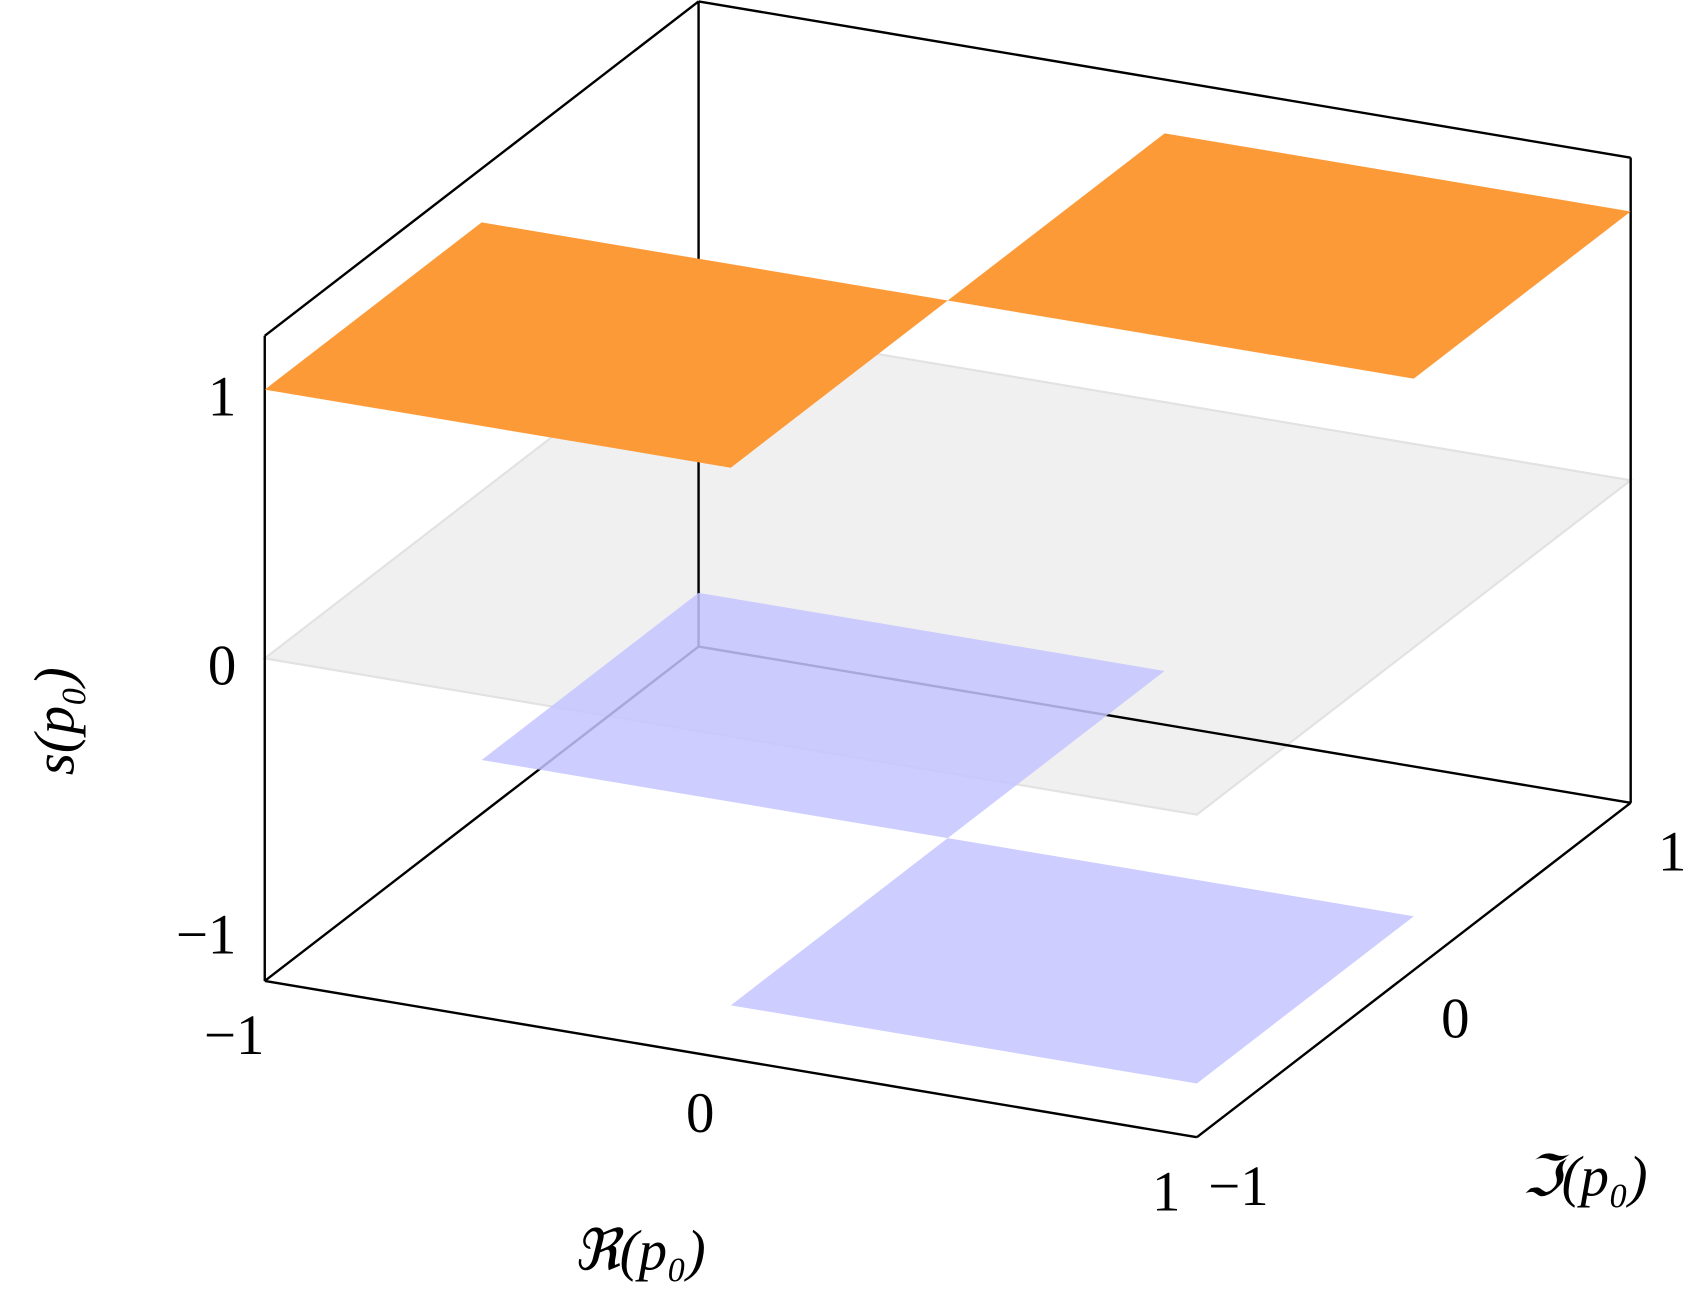  What do you see at coordinates (1455, 1019) in the screenshot?
I see `y-tick-label: 0` at bounding box center [1455, 1019].